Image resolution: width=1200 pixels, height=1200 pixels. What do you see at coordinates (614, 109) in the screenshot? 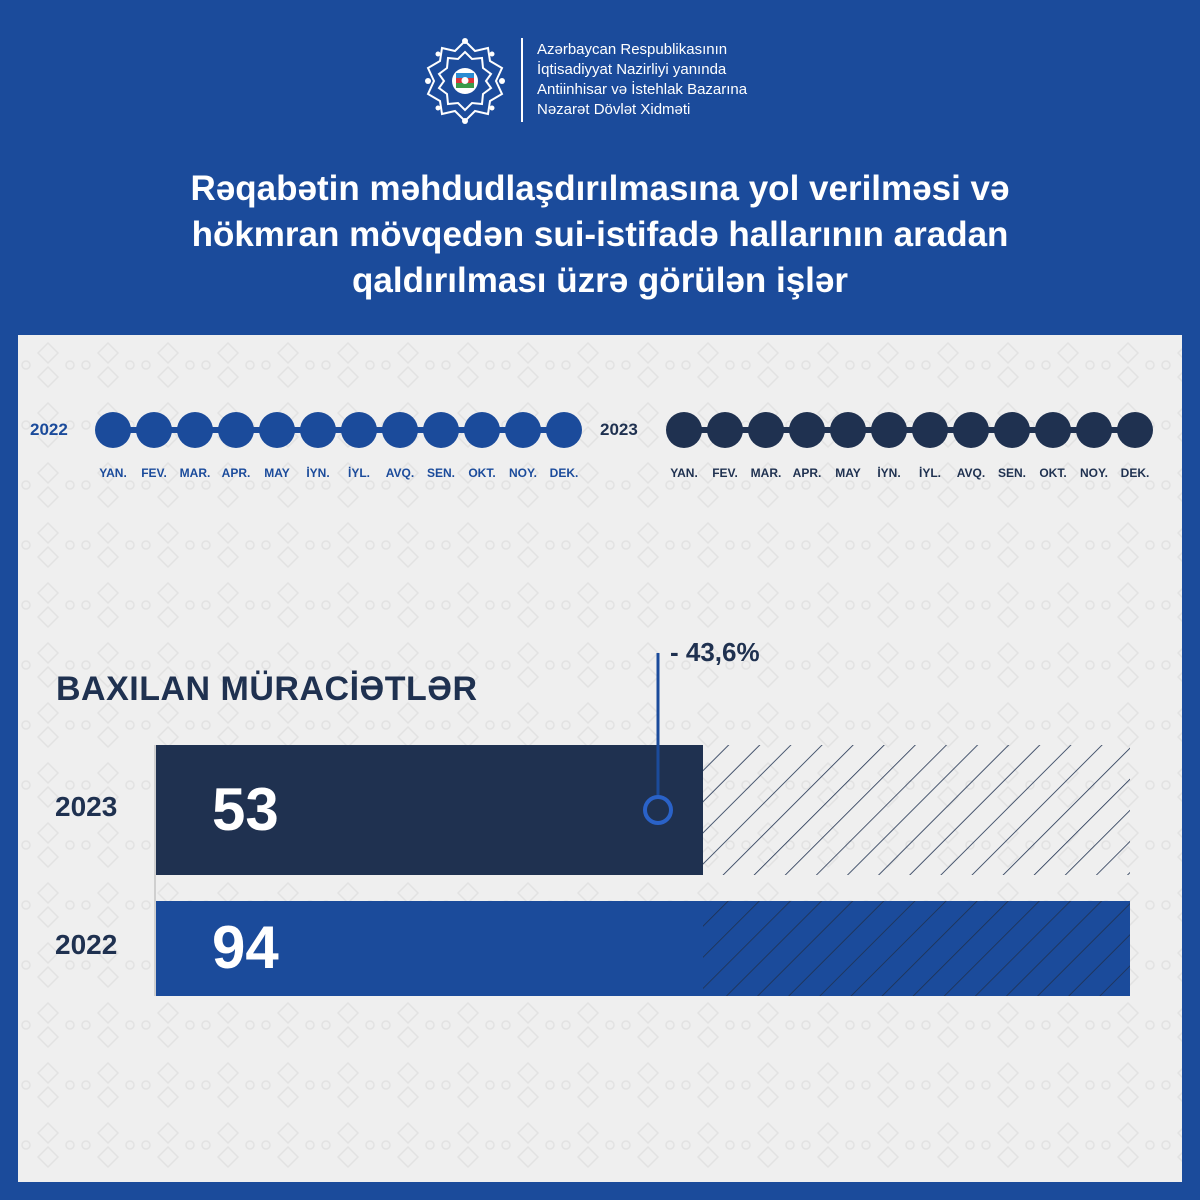
I see `org-line: Nəzarət Dövlət Xidməti` at bounding box center [614, 109].